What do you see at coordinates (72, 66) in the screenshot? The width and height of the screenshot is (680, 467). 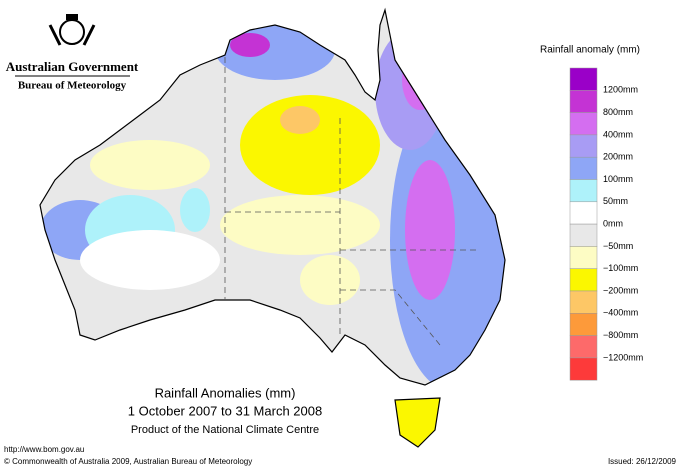 I see `government-name: Australian Government` at bounding box center [72, 66].